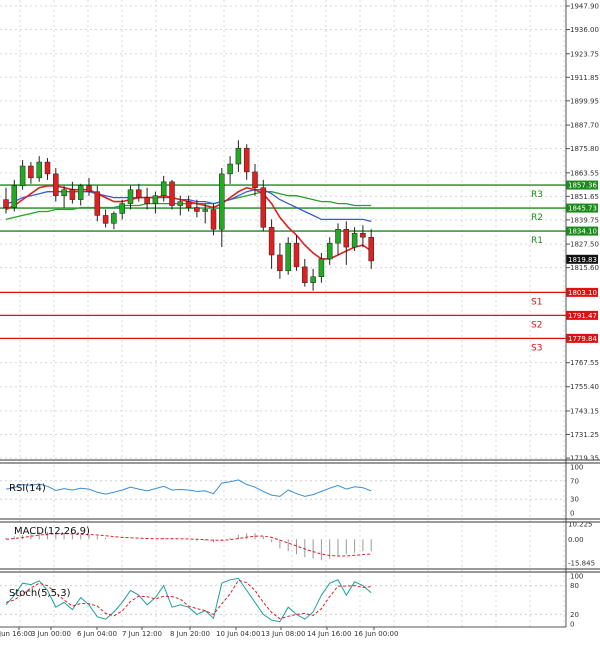  What do you see at coordinates (16, 634) in the screenshot?
I see `time-tick-label: Jun 16:00` at bounding box center [16, 634].